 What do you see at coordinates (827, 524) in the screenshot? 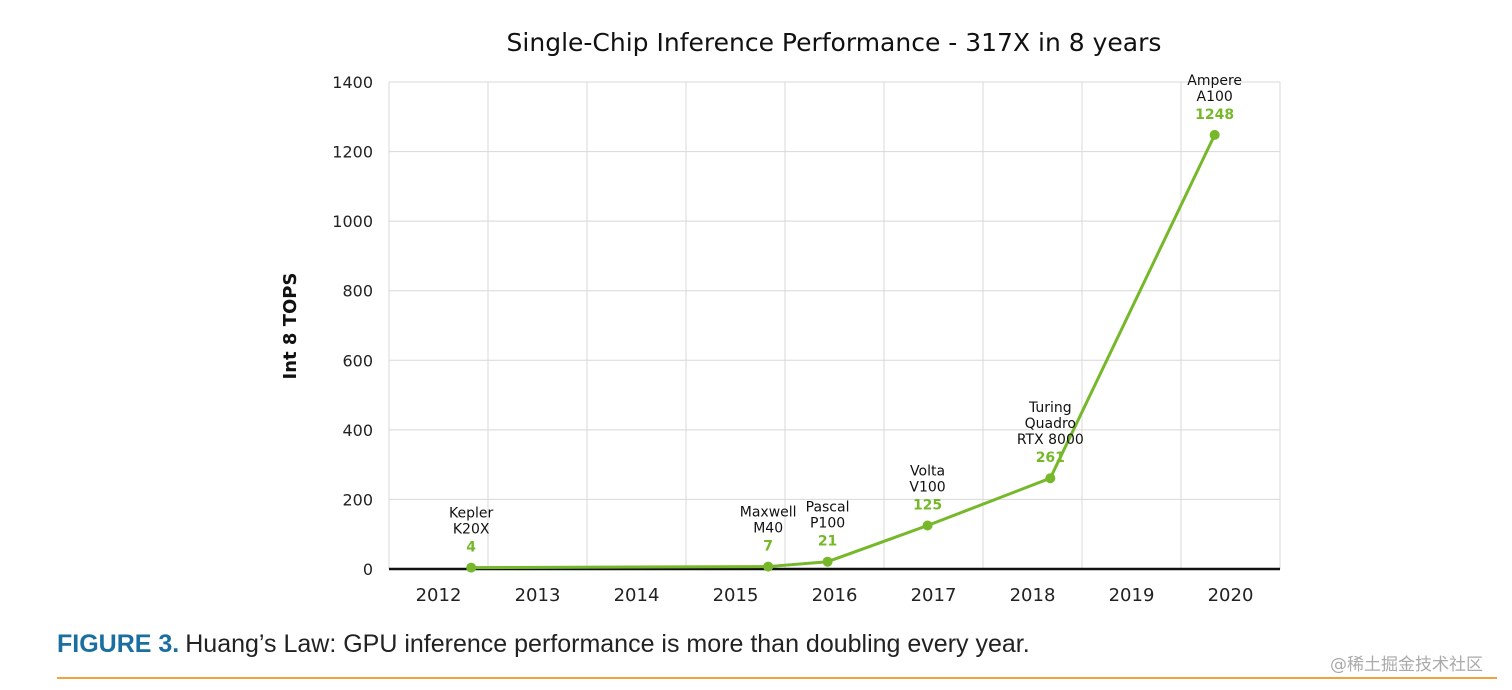
I see `data-point-name-label: P100` at bounding box center [827, 524].